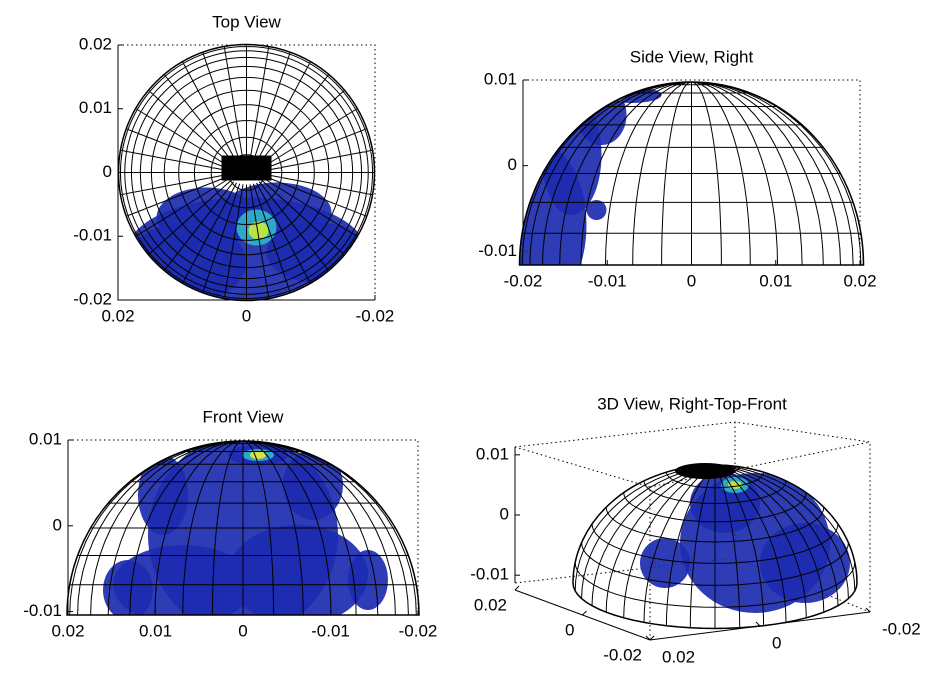 The image size is (937, 684). Describe the element at coordinates (492, 453) in the screenshot. I see `z-tick-label: 0.01` at that location.